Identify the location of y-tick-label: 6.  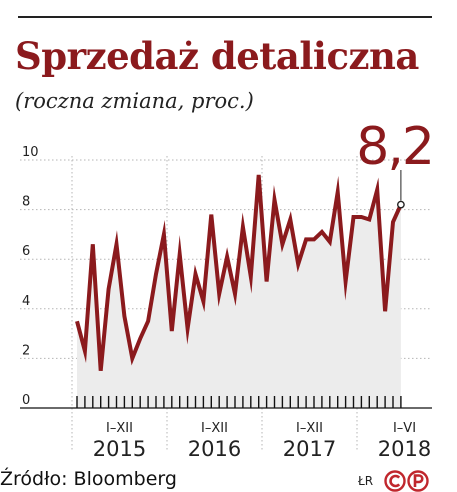
(26, 251).